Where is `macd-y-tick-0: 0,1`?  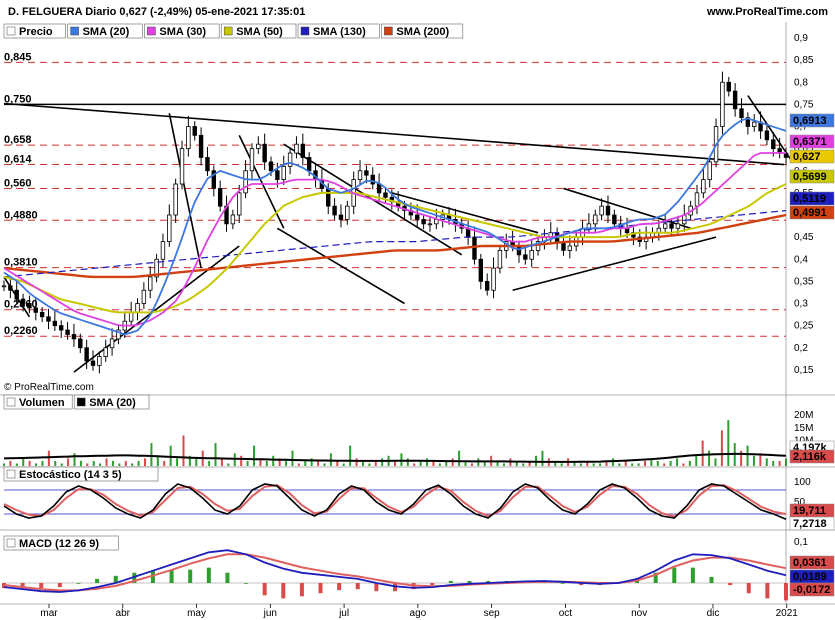
macd-y-tick-0: 0,1 is located at coordinates (801, 542).